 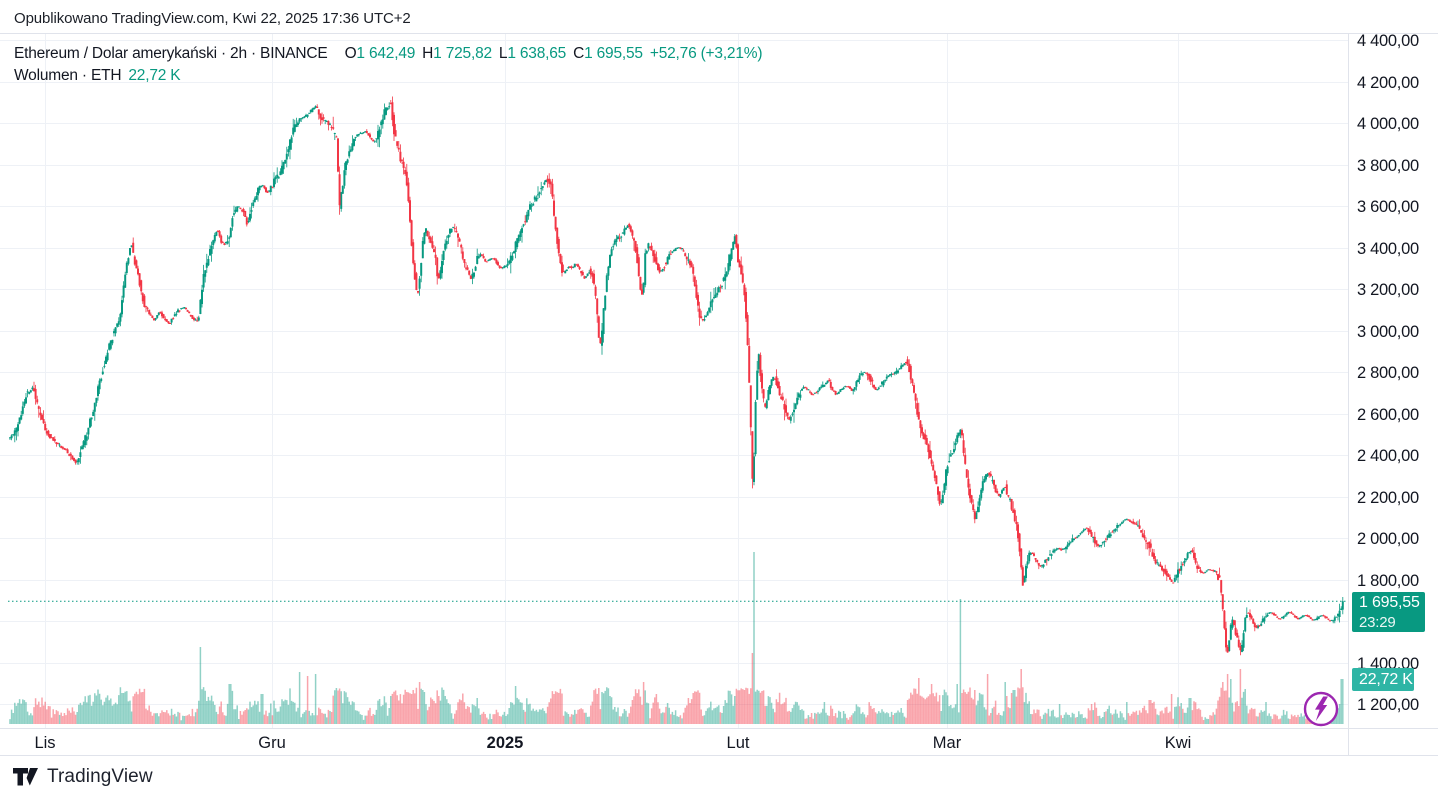 What do you see at coordinates (154, 75) in the screenshot?
I see `volume-current-value: 22,72 K` at bounding box center [154, 75].